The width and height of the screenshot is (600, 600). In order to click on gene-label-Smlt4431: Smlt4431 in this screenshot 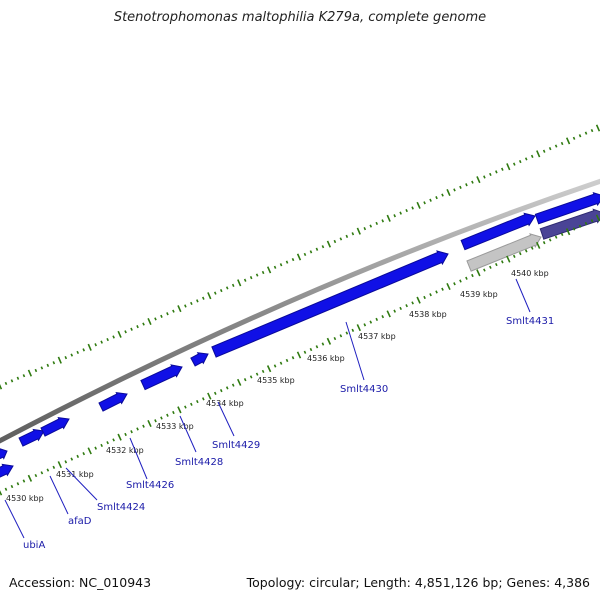, I will do `click(530, 321)`.